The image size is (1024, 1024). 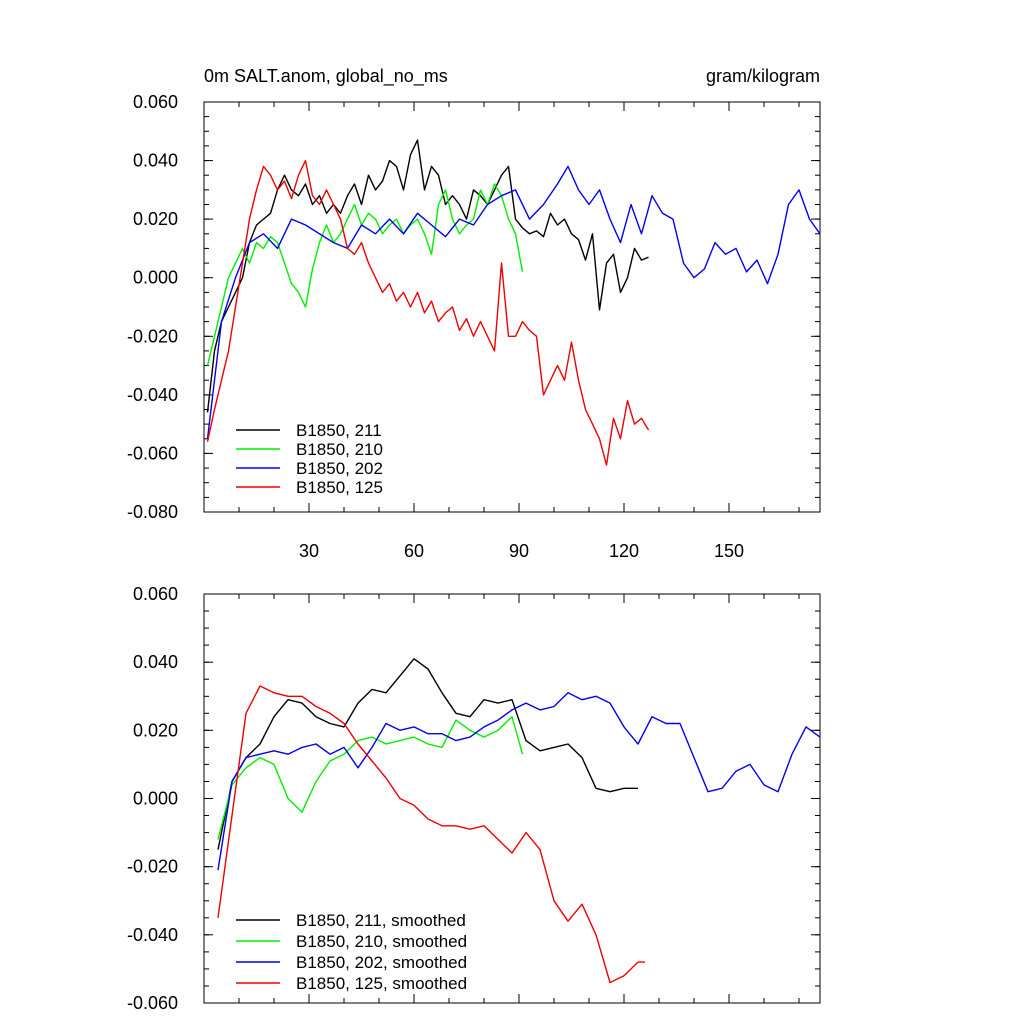 I want to click on legend-label: B1850, 125, smoothed, so click(x=381, y=983).